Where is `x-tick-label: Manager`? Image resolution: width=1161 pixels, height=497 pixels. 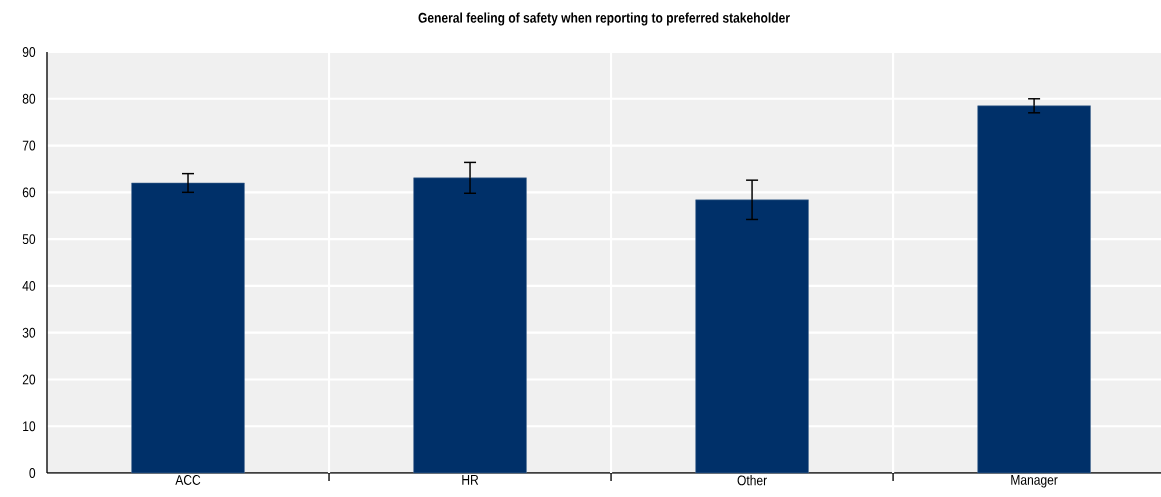
x-tick-label: Manager is located at coordinates (1034, 481).